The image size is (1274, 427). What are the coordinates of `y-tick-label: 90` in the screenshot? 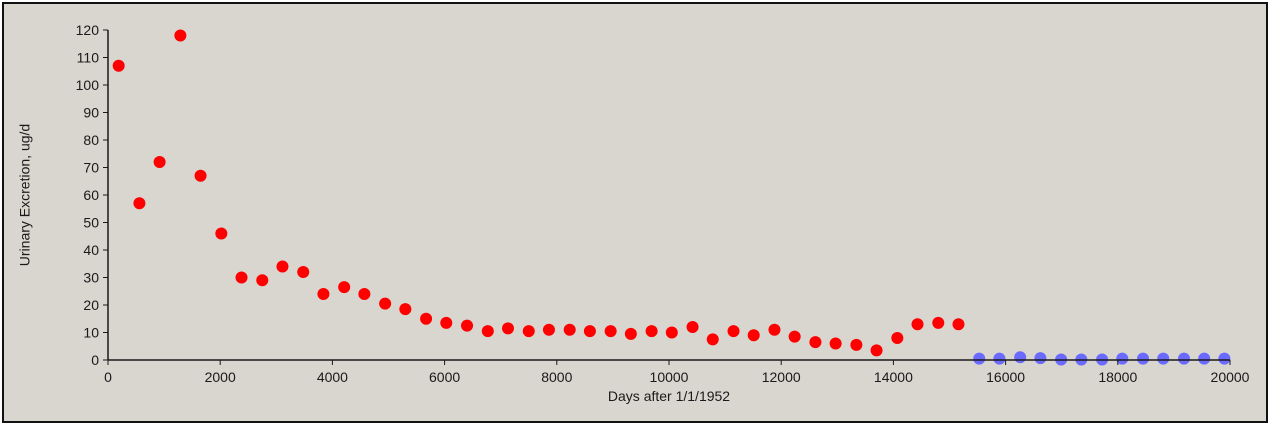 It's located at (91, 113).